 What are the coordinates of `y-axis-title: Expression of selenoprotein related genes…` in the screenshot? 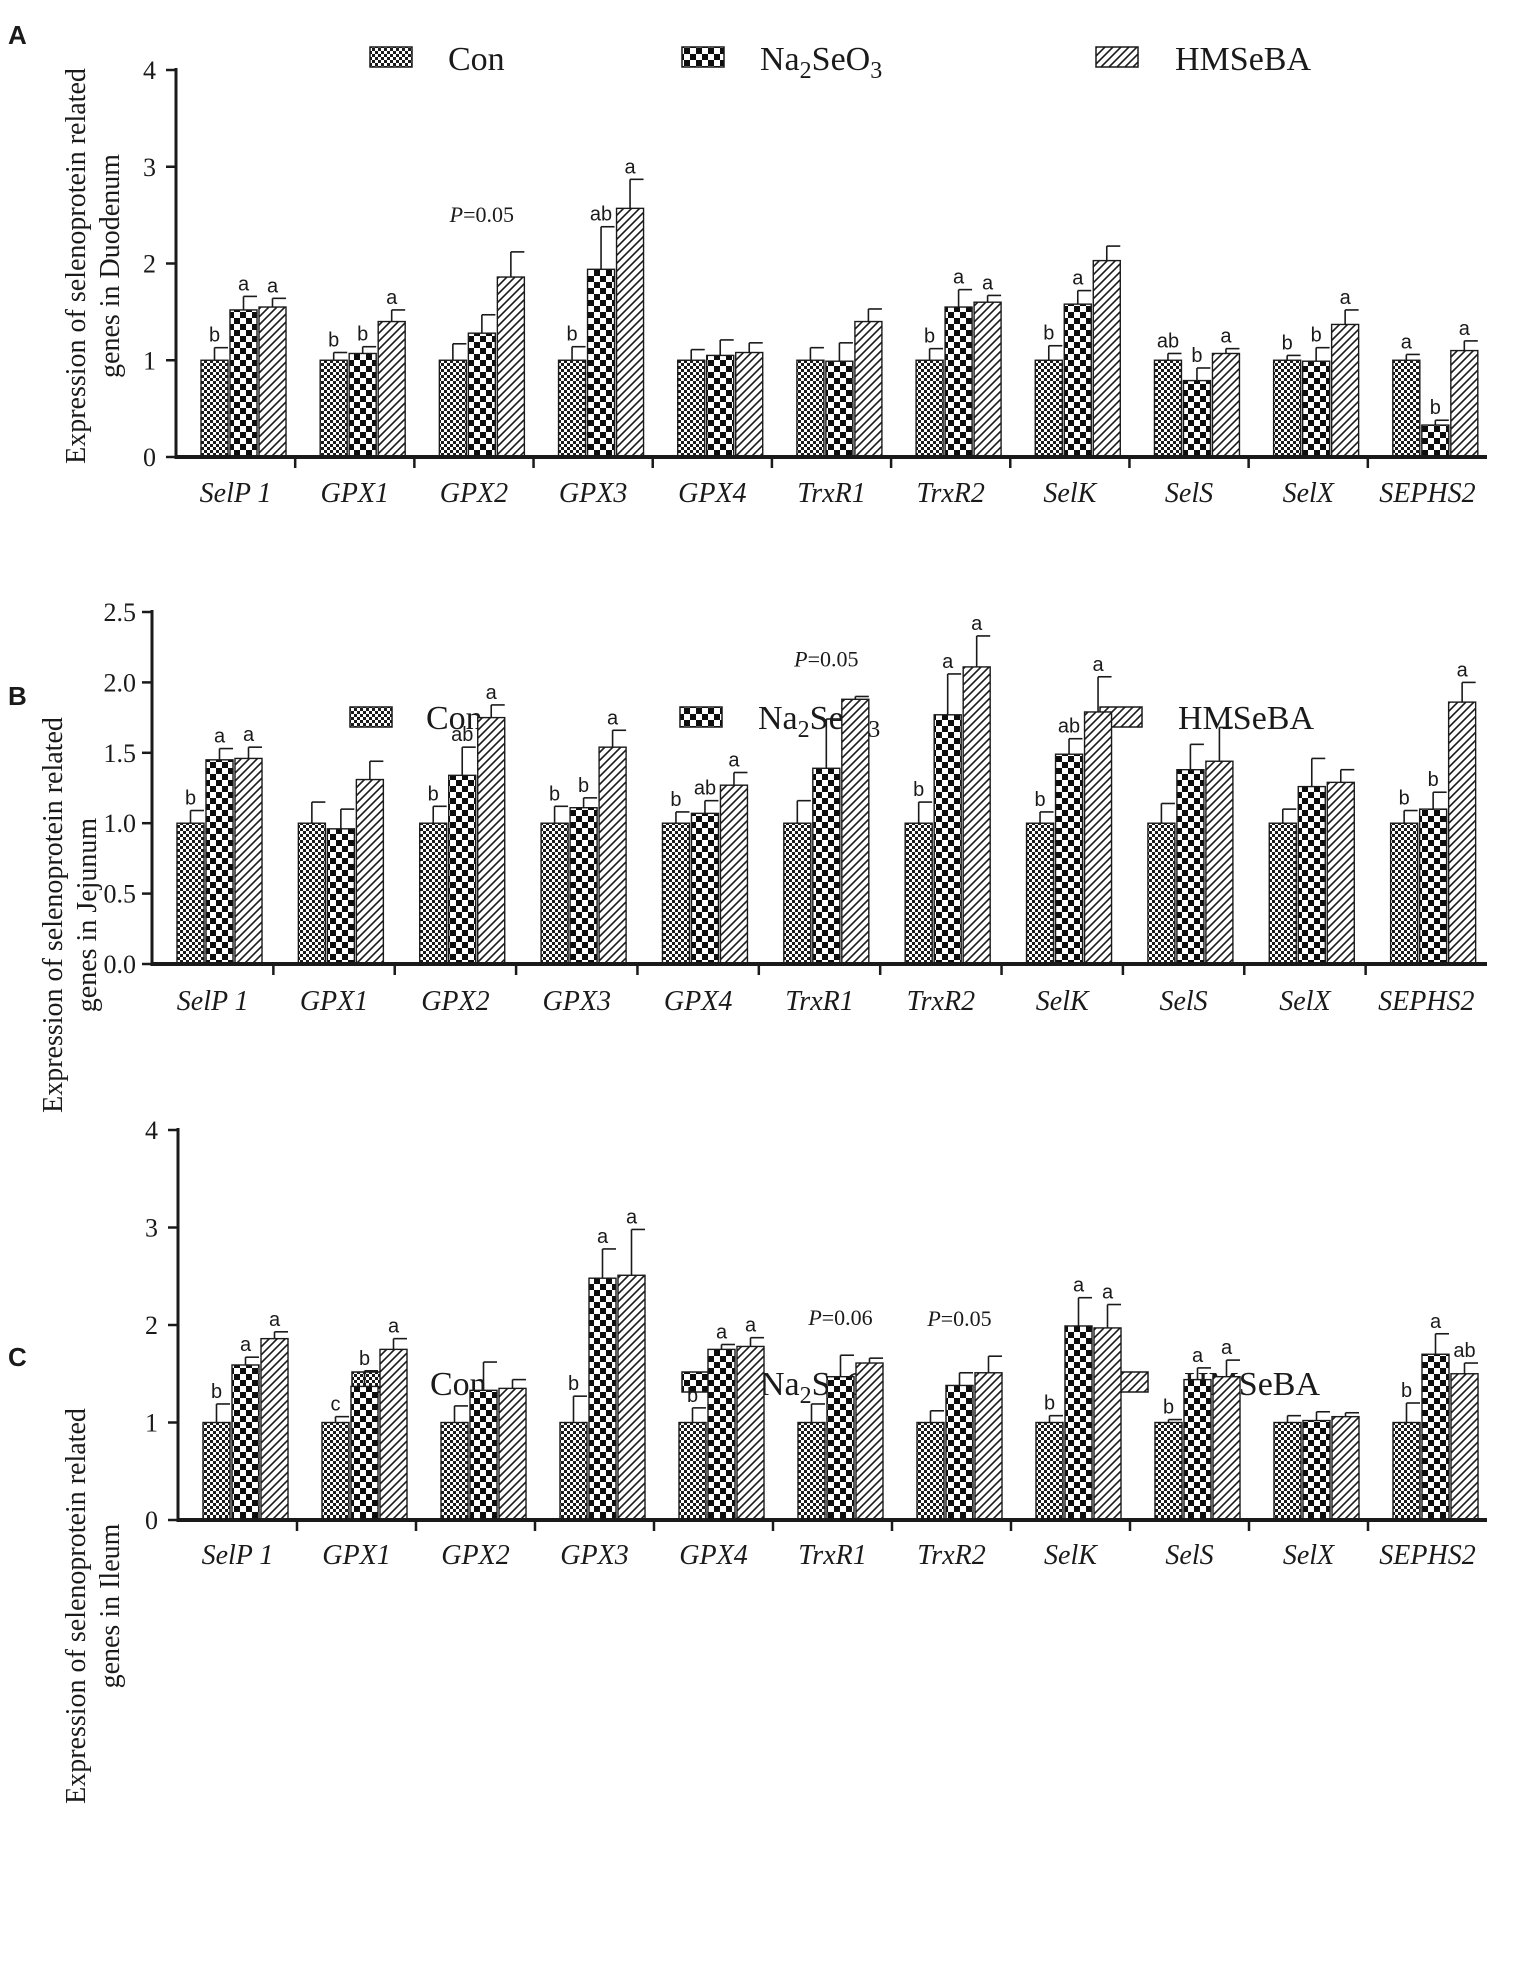 It's located at (70, 915).